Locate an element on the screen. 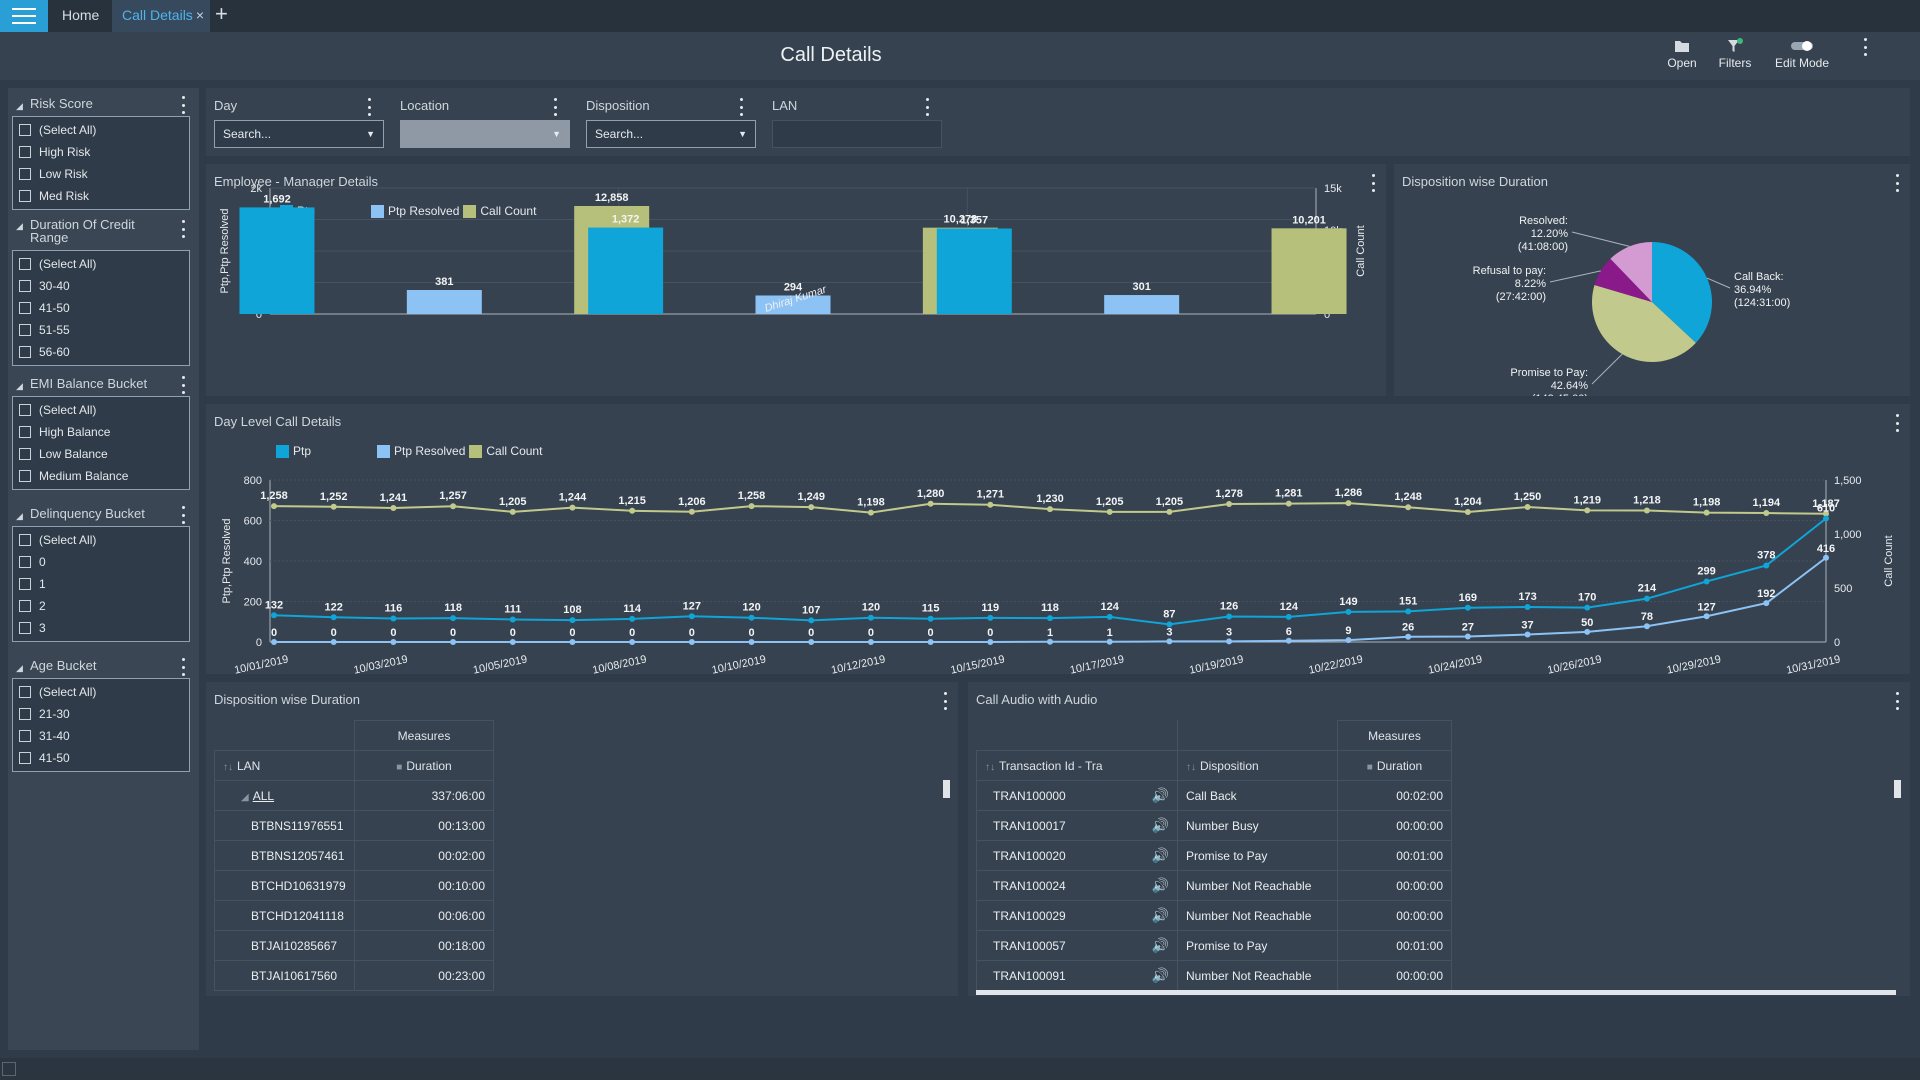  hamburger-menu-icon is located at coordinates (24, 16).